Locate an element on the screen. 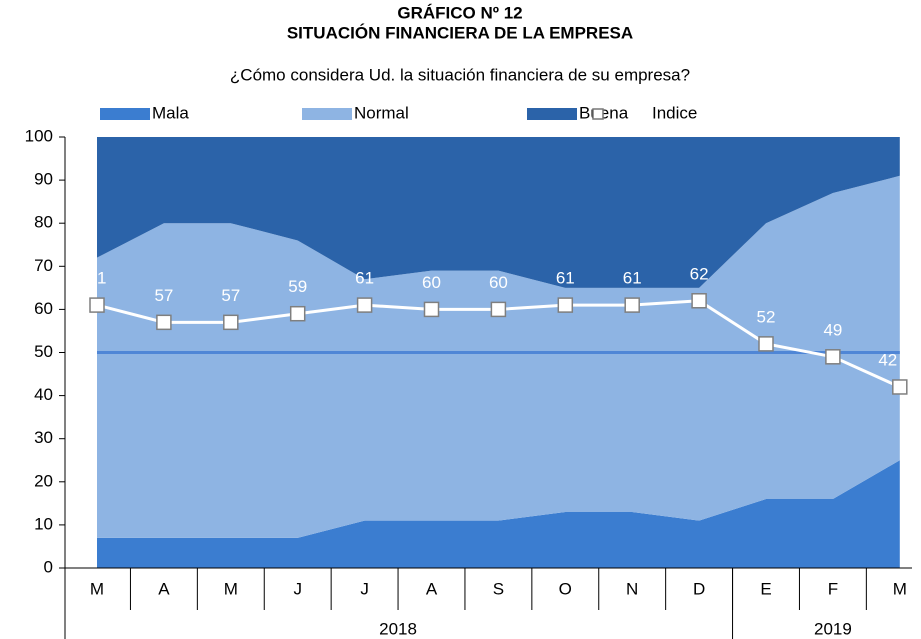  legend-label: Buena is located at coordinates (604, 112).